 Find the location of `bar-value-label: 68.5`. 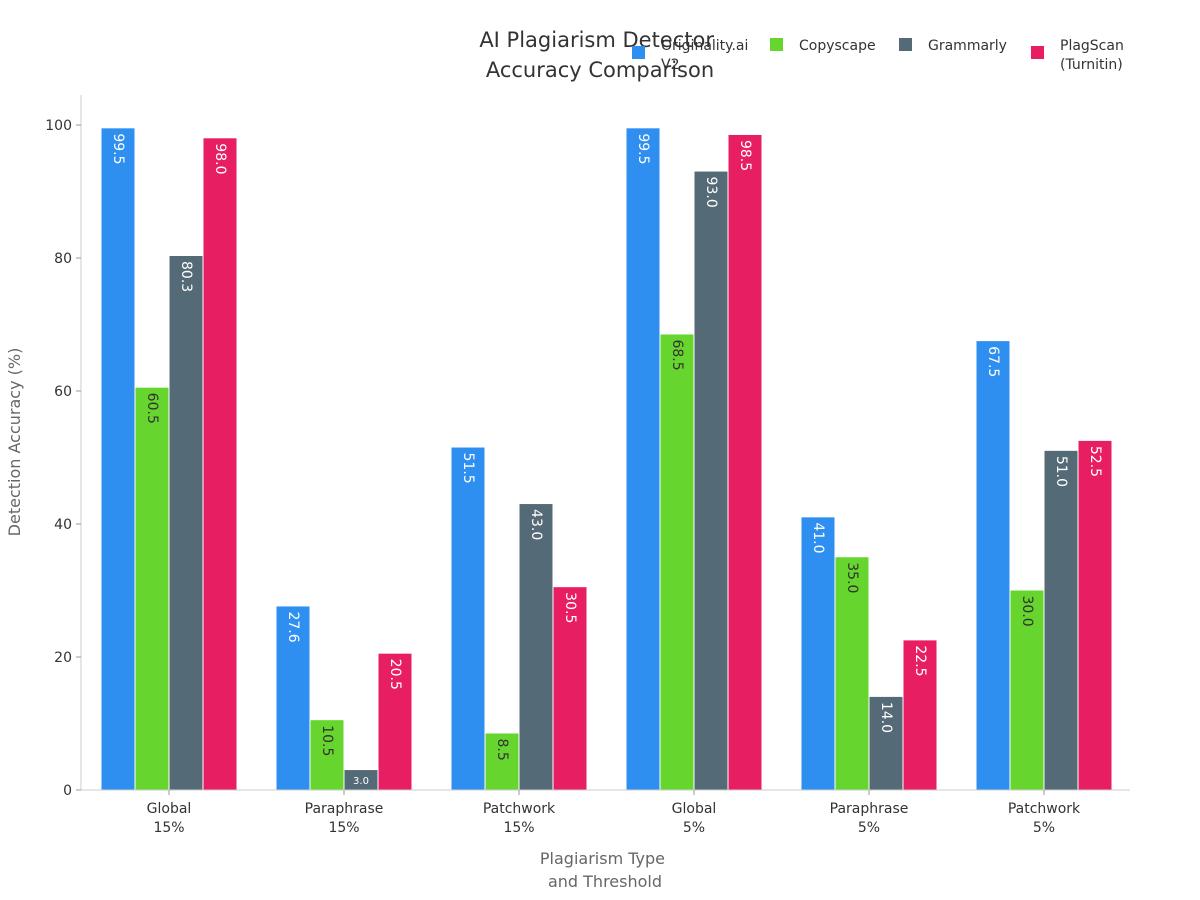

bar-value-label: 68.5 is located at coordinates (677, 354).